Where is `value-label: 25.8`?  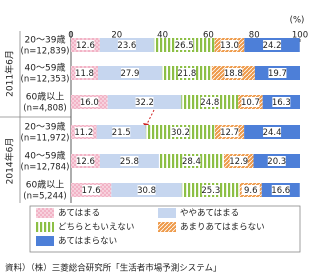 value-label: 25.8 is located at coordinates (129, 162).